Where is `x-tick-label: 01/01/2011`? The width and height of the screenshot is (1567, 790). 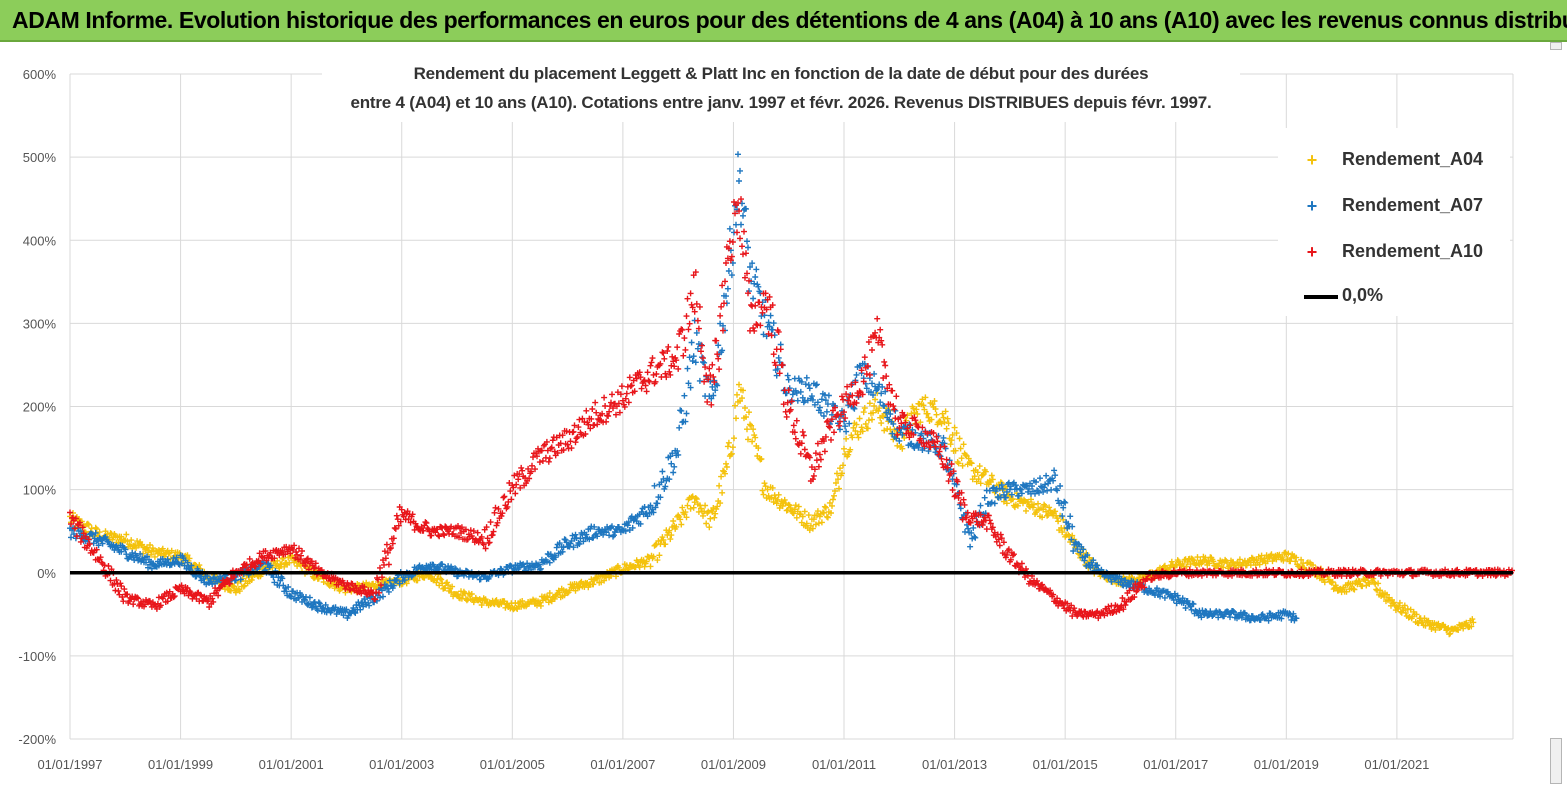 x-tick-label: 01/01/2011 is located at coordinates (844, 764).